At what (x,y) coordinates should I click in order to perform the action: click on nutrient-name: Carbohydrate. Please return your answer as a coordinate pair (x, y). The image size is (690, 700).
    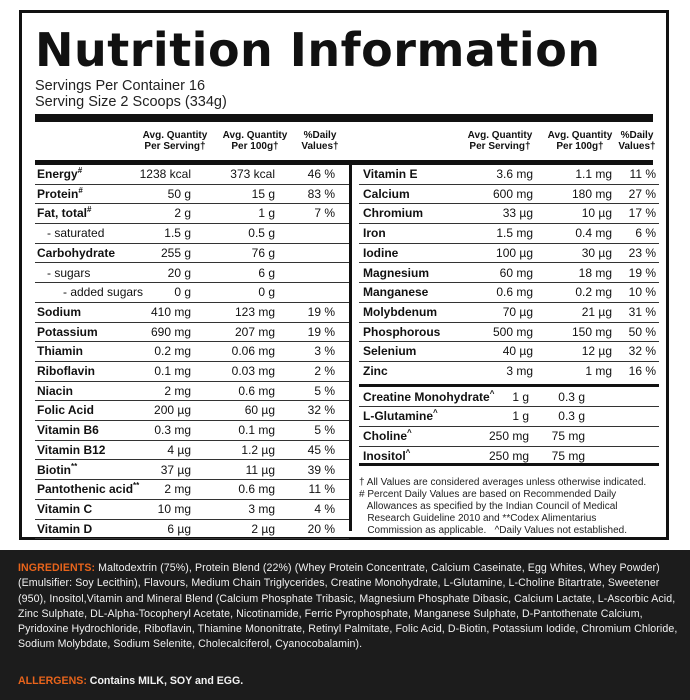
    Looking at the image, I should click on (76, 253).